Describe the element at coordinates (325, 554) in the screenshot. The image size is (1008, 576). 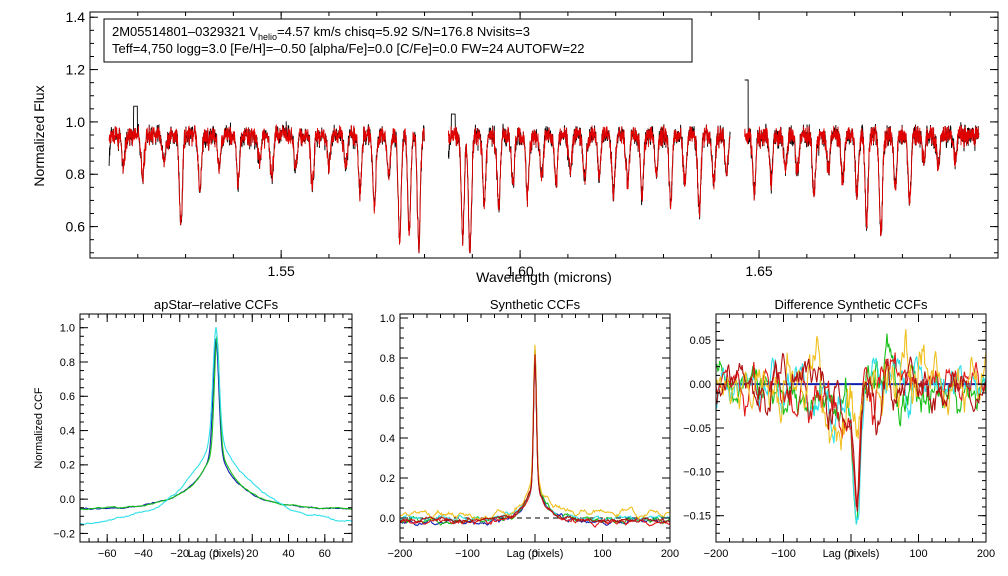
I see `x-tick-label: 60` at that location.